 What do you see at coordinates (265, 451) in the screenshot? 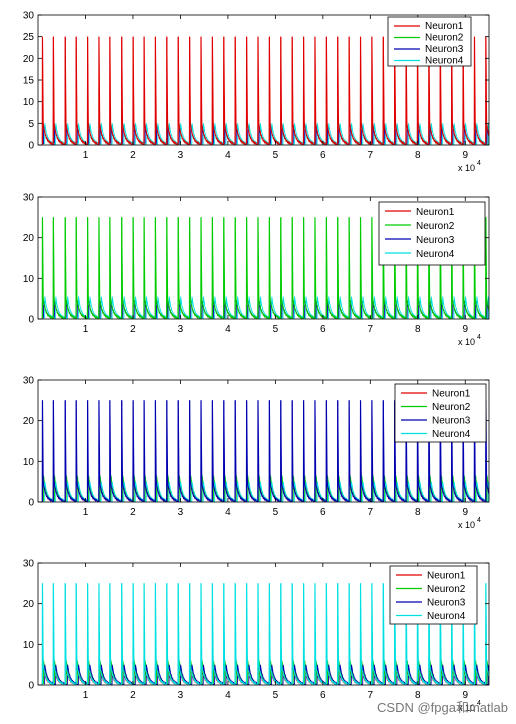
I see `plot-area` at bounding box center [265, 451].